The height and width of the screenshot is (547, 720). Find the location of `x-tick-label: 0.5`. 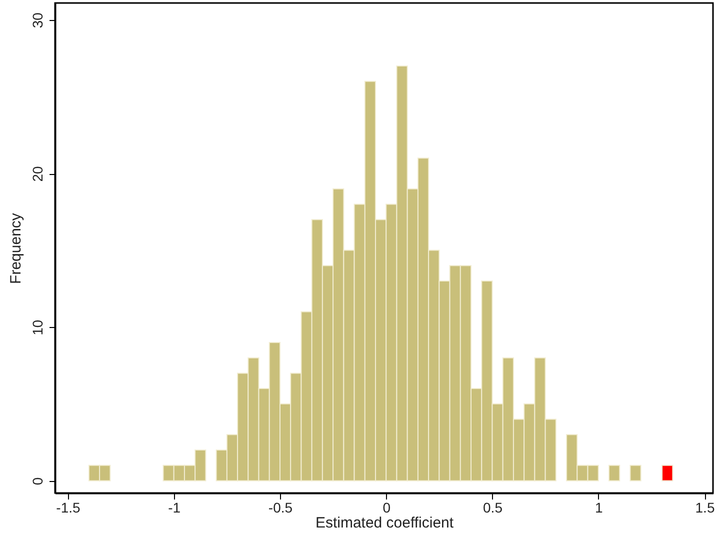

x-tick-label: 0.5 is located at coordinates (493, 508).